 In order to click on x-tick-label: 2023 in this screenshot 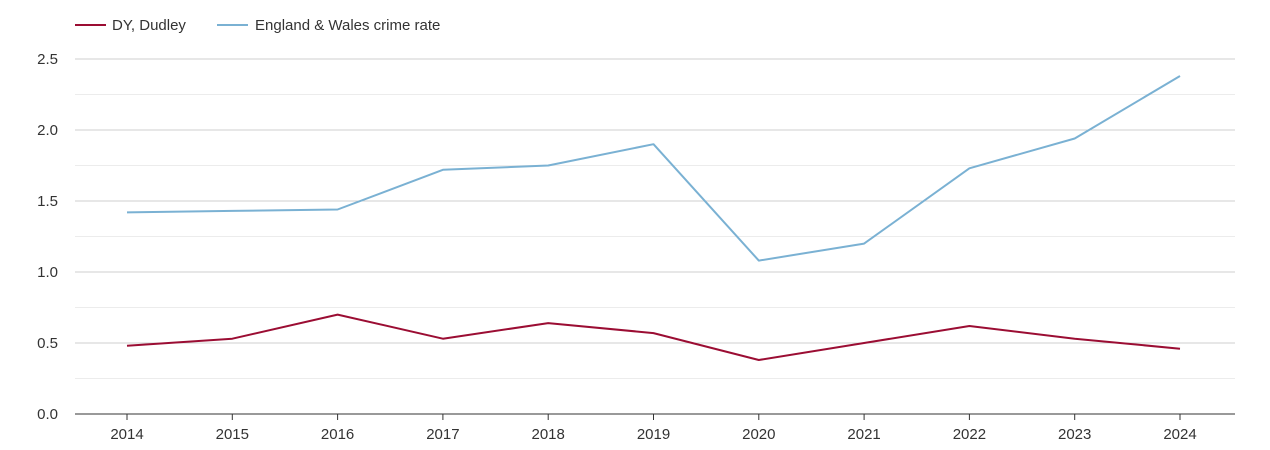, I will do `click(1074, 434)`.